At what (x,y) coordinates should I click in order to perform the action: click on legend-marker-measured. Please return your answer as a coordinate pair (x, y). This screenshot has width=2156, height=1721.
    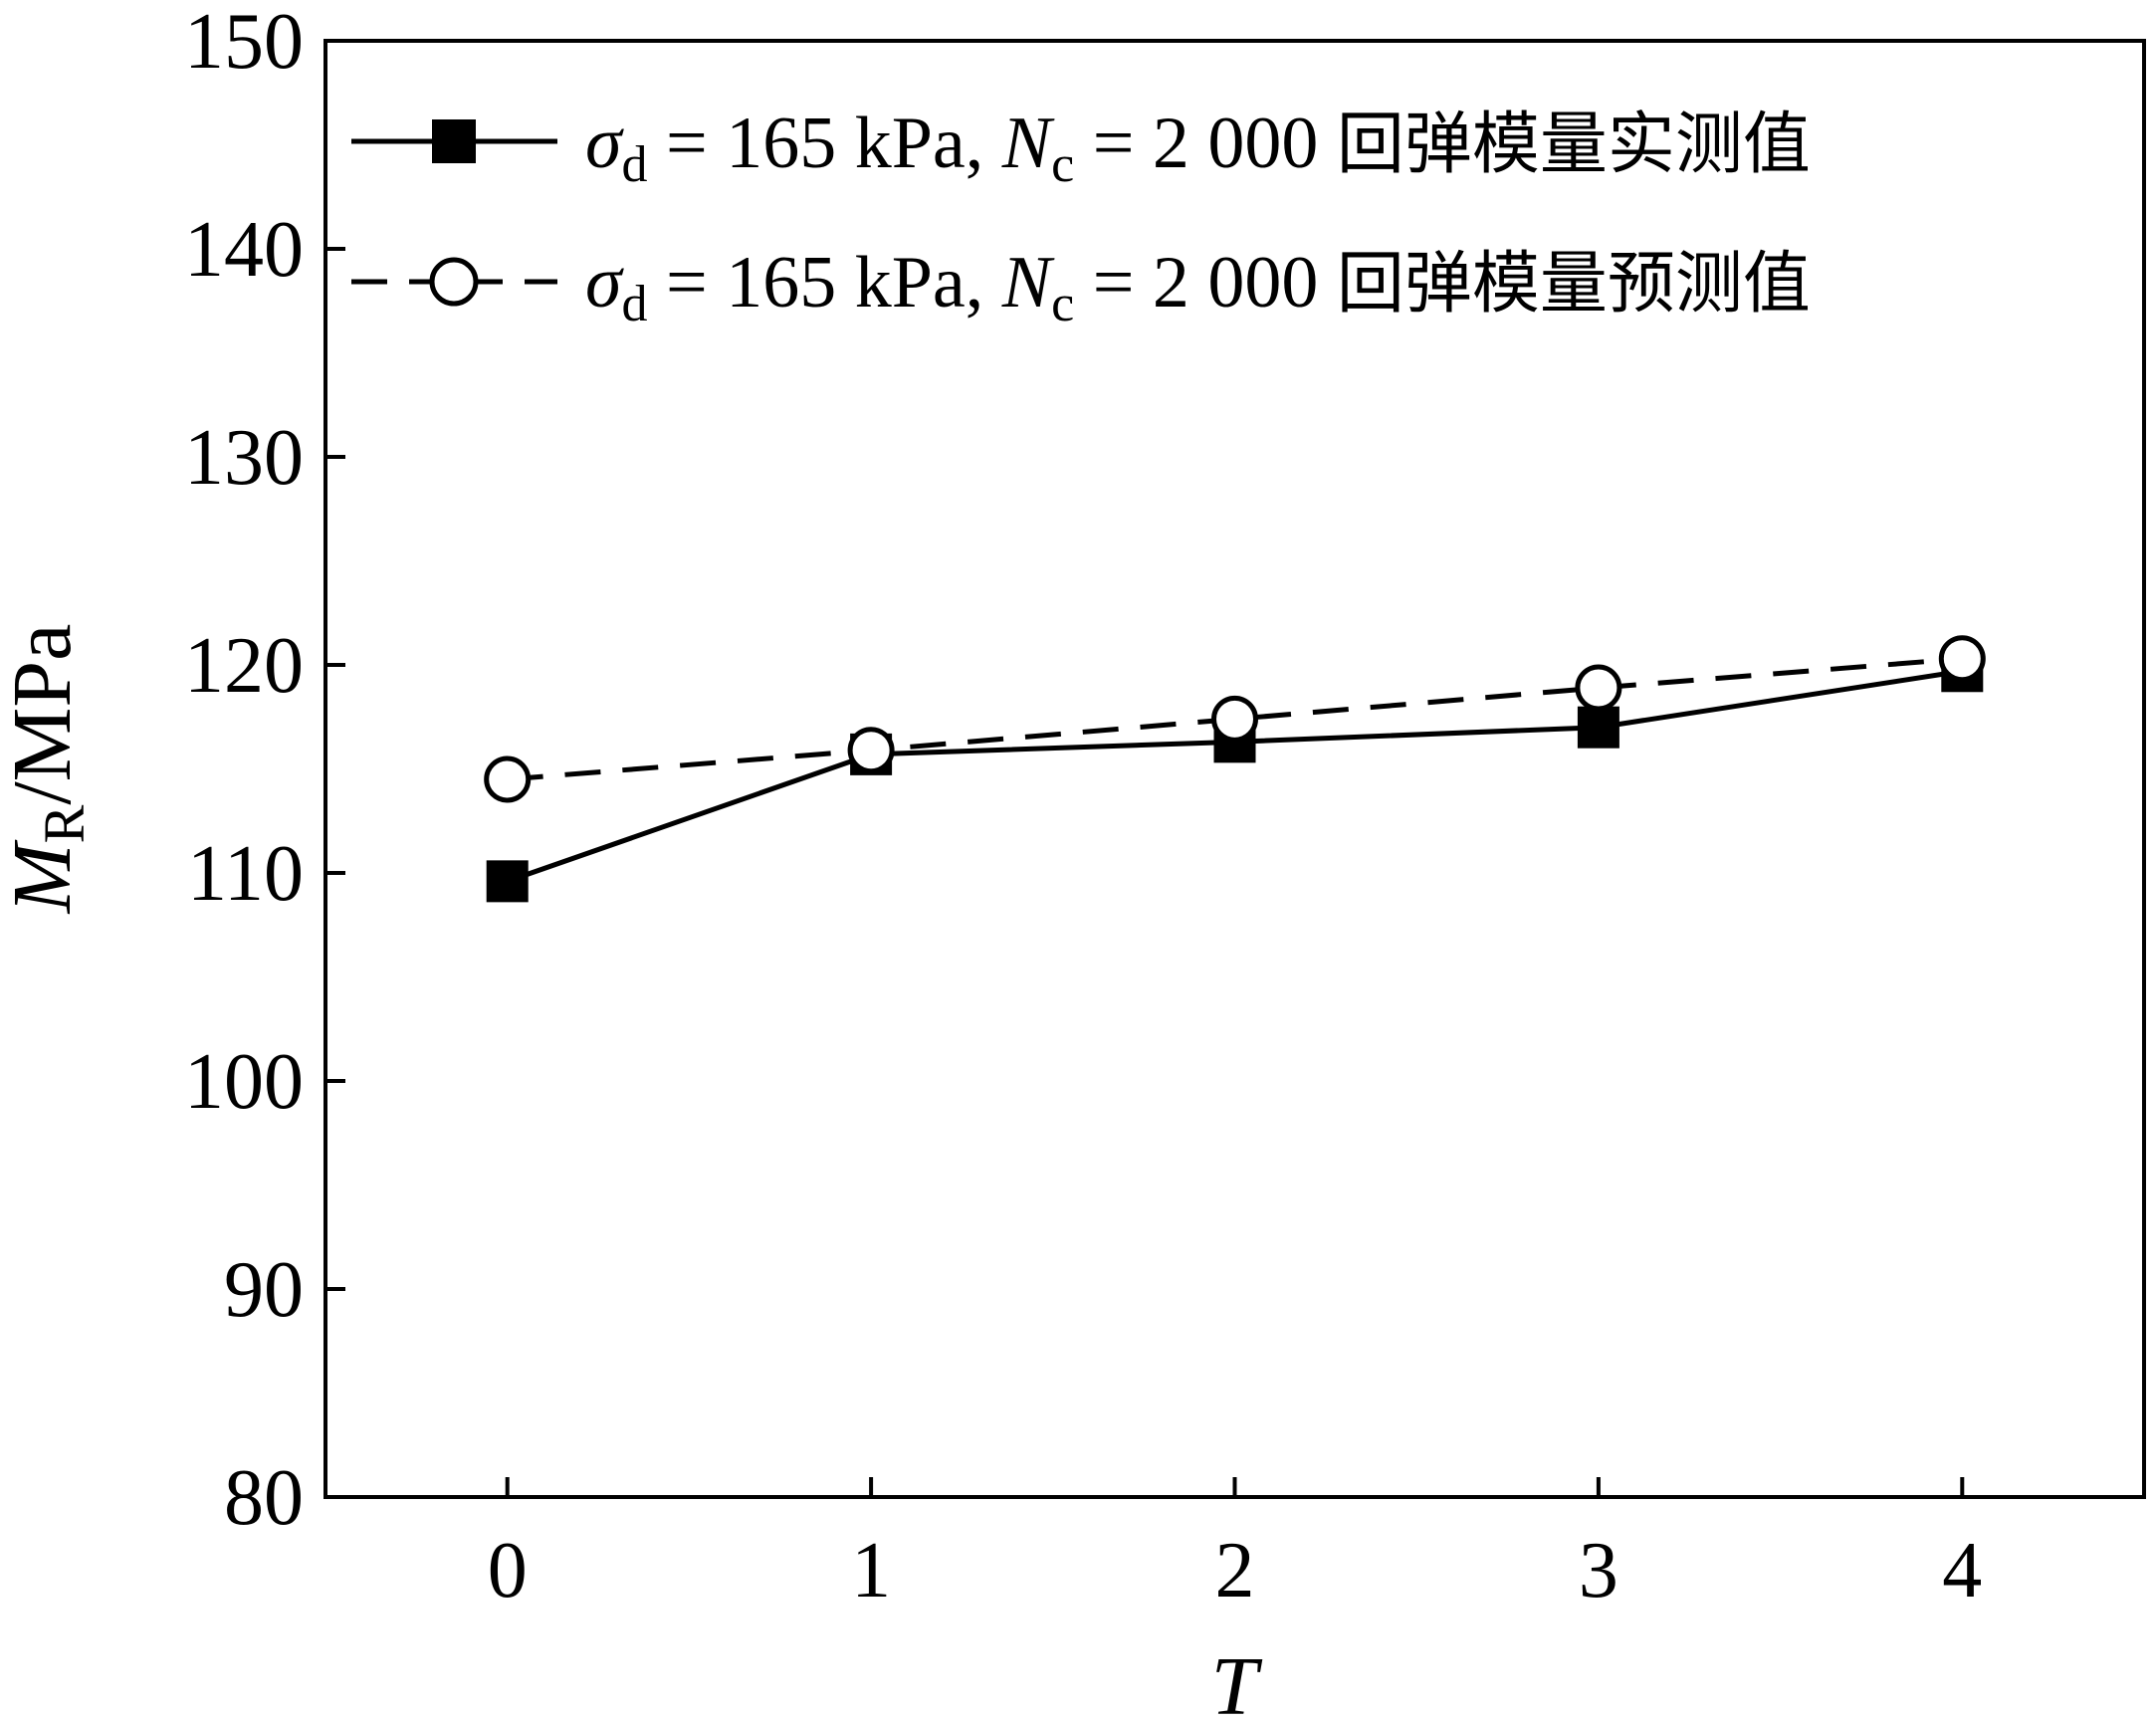
    Looking at the image, I should click on (454, 141).